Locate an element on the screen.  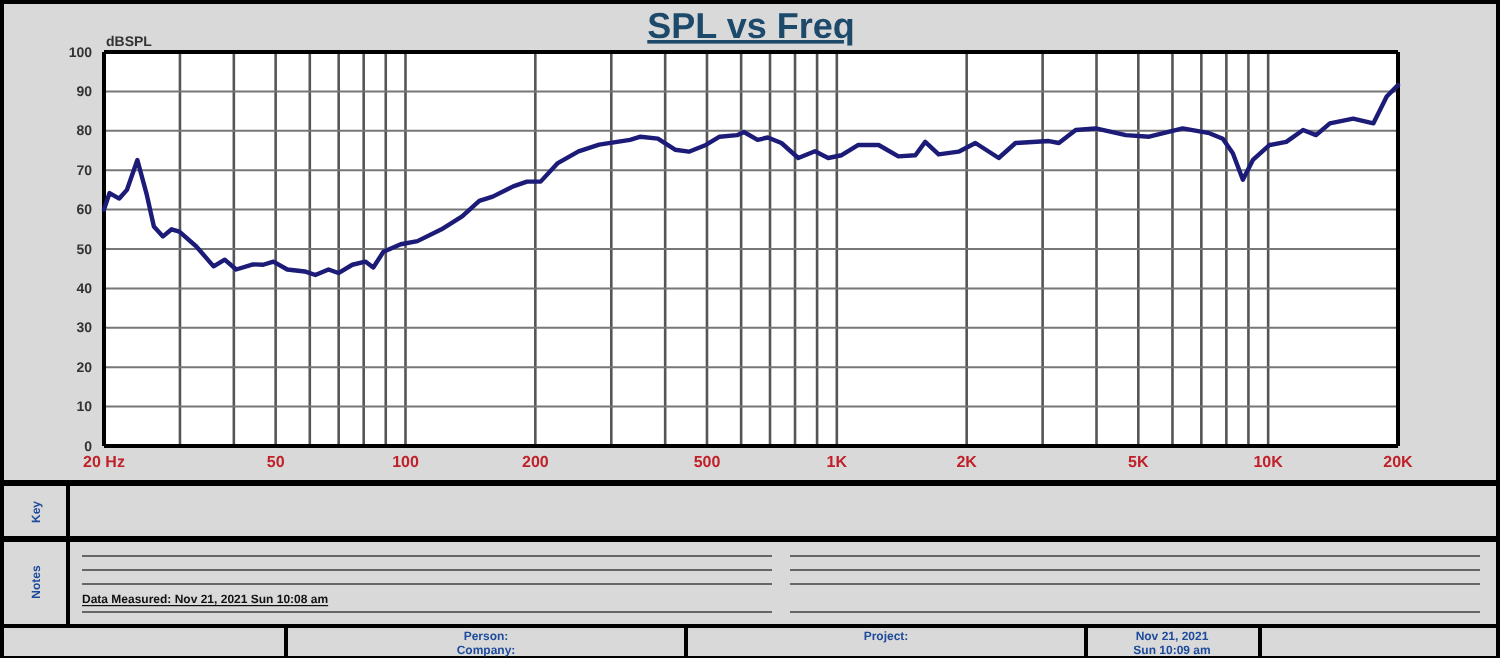
x-tick-label: 2K is located at coordinates (967, 462).